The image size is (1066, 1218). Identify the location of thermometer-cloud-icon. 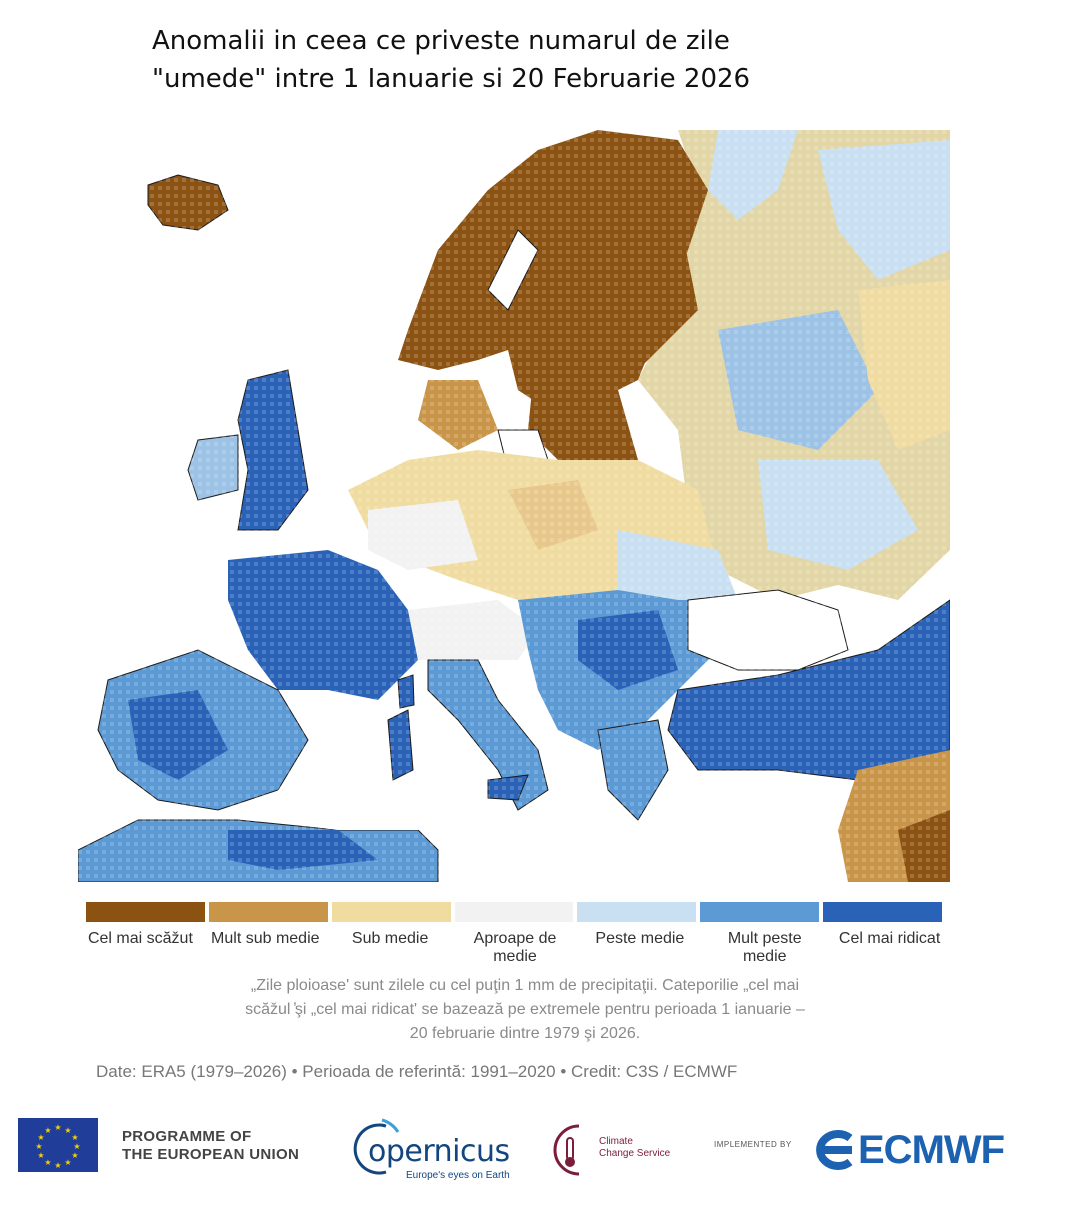
(566, 1150).